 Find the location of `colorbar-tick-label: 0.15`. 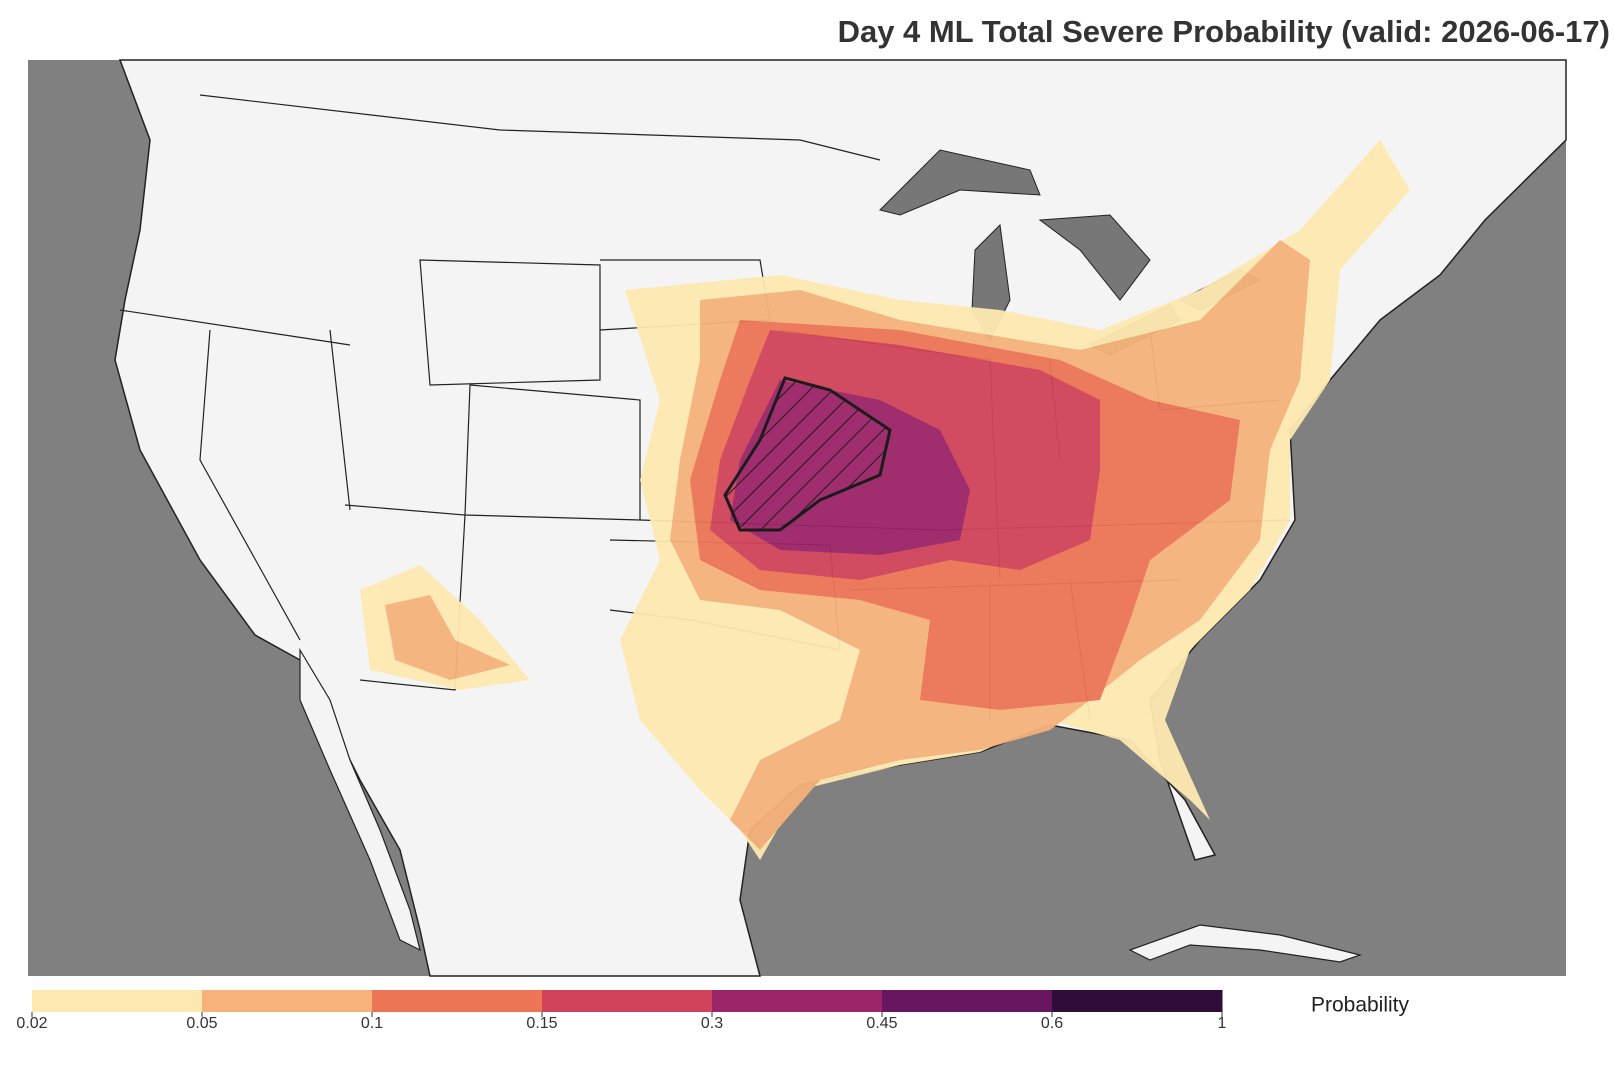

colorbar-tick-label: 0.15 is located at coordinates (541, 1023).